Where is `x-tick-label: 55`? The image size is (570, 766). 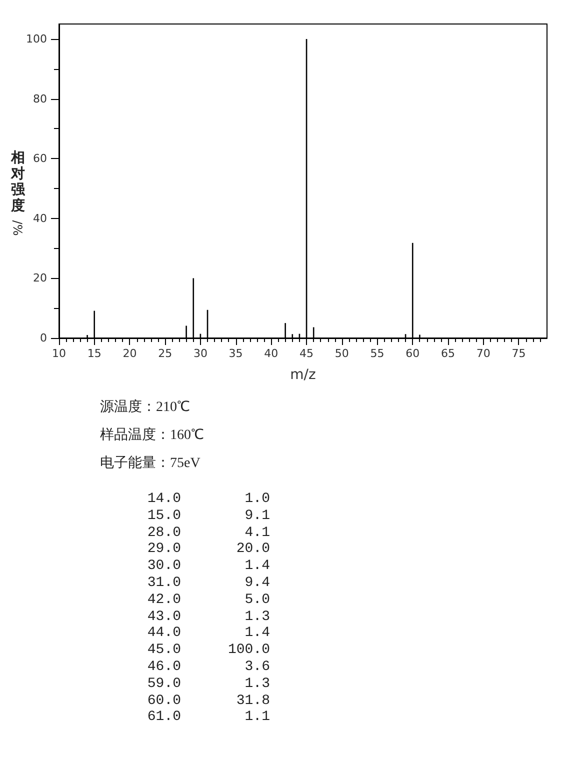
x-tick-label: 55 is located at coordinates (377, 353).